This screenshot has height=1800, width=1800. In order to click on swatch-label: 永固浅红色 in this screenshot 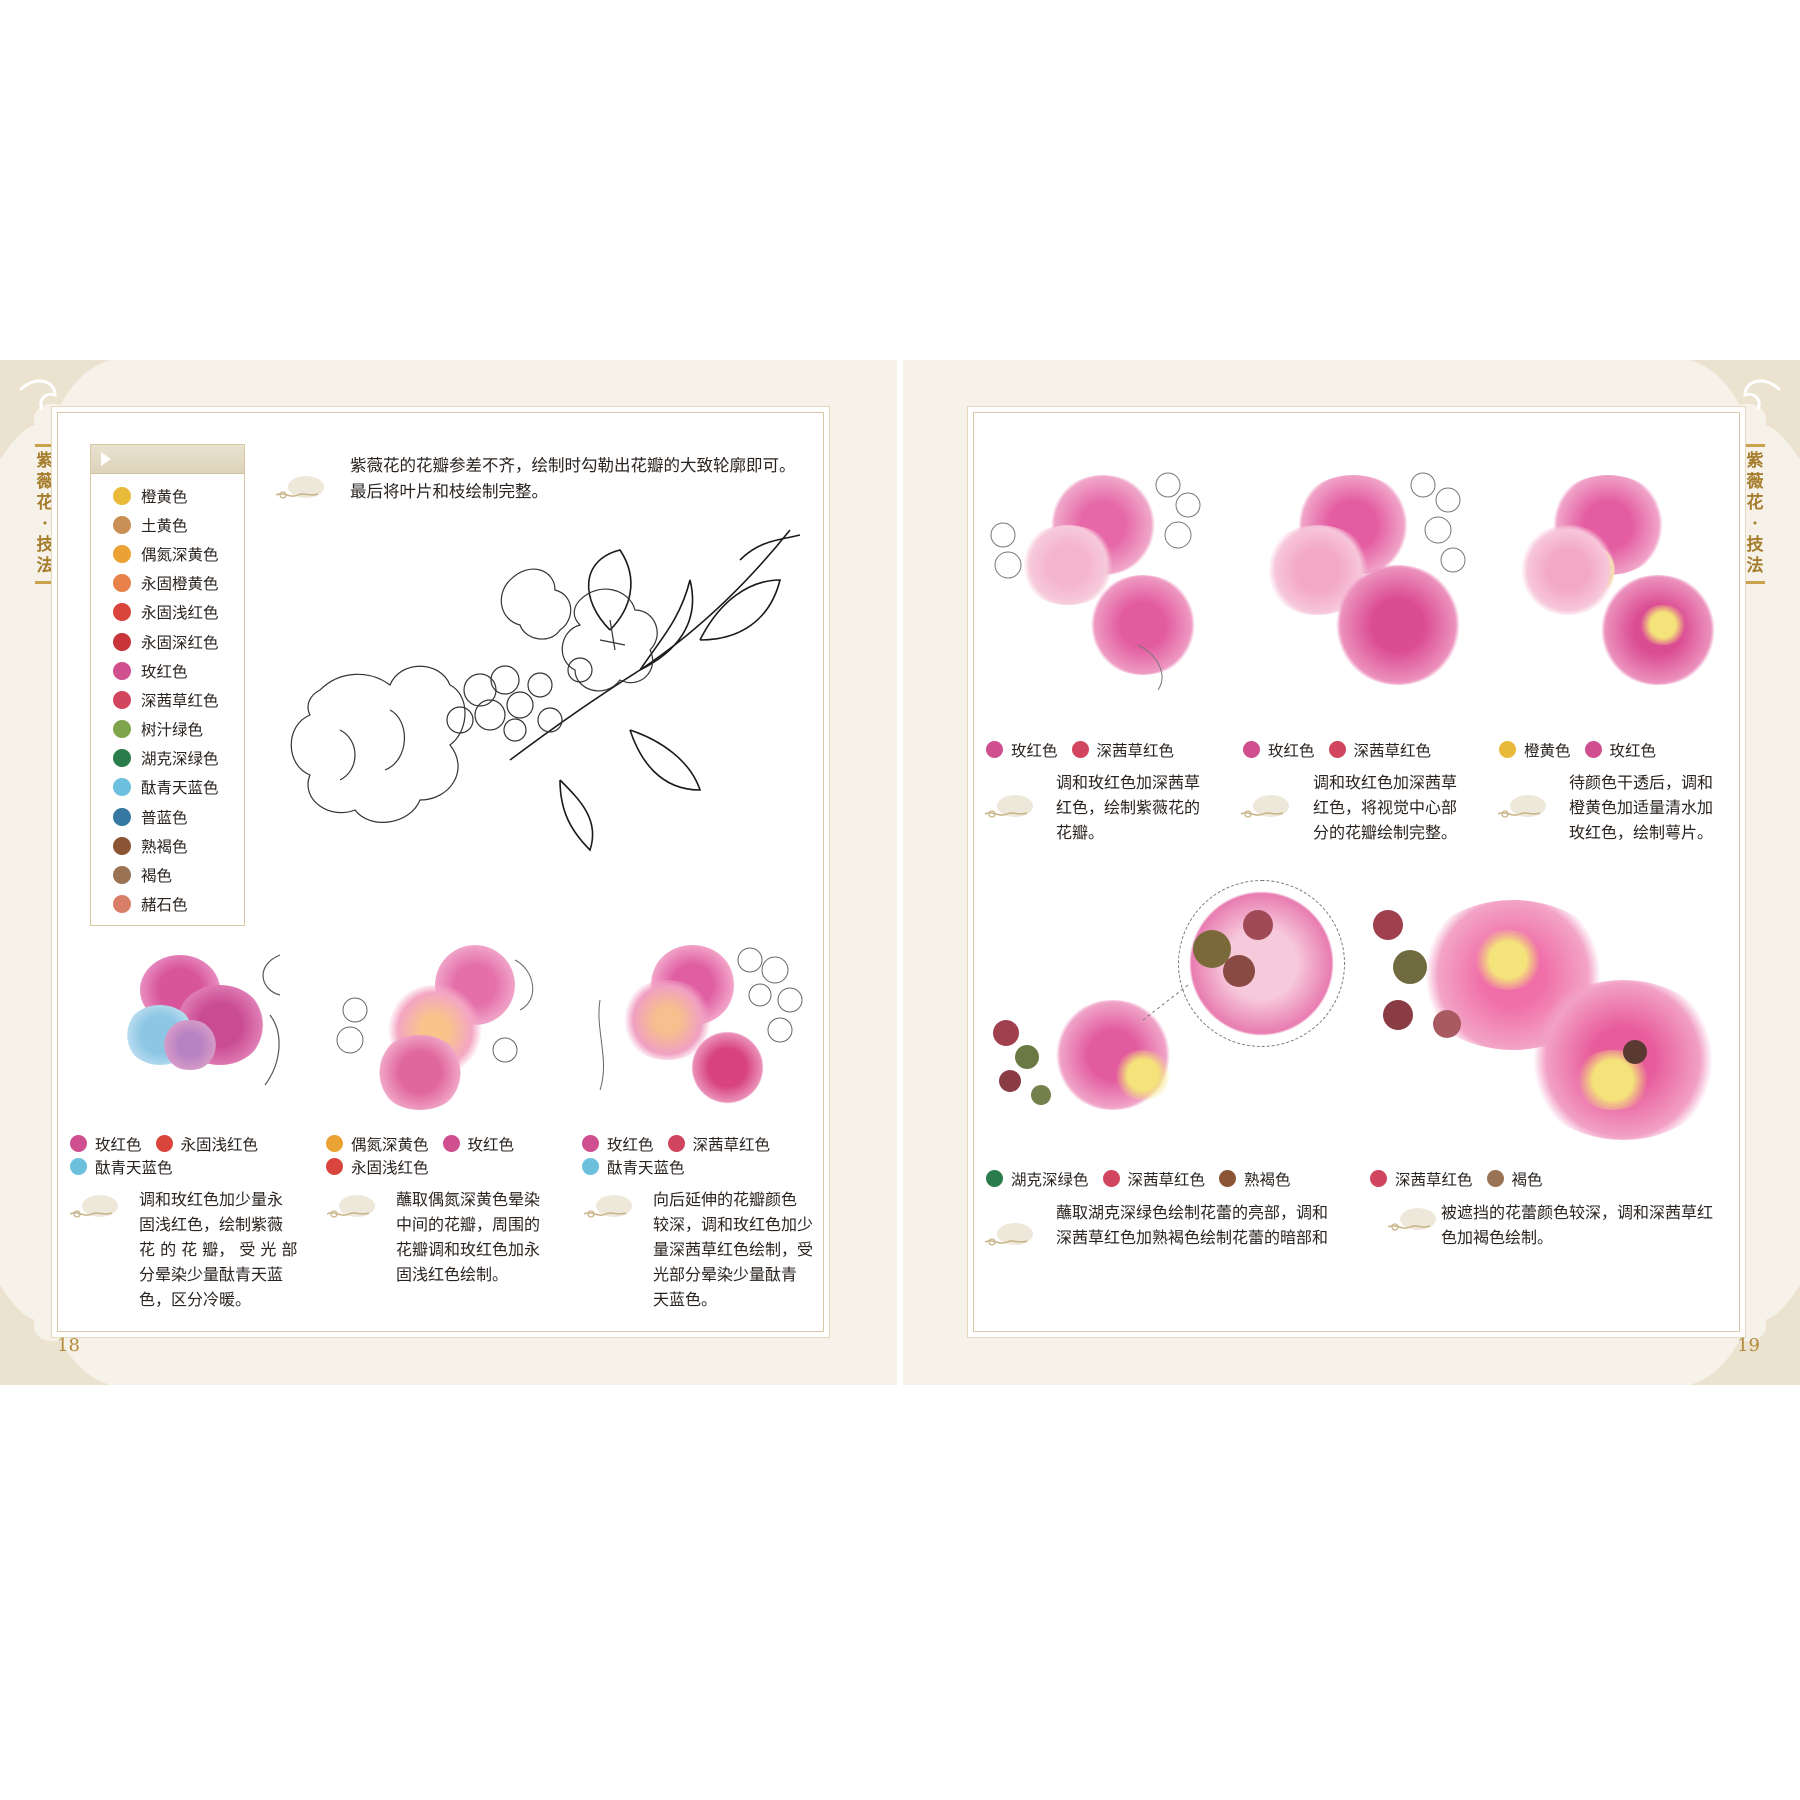, I will do `click(219, 1144)`.